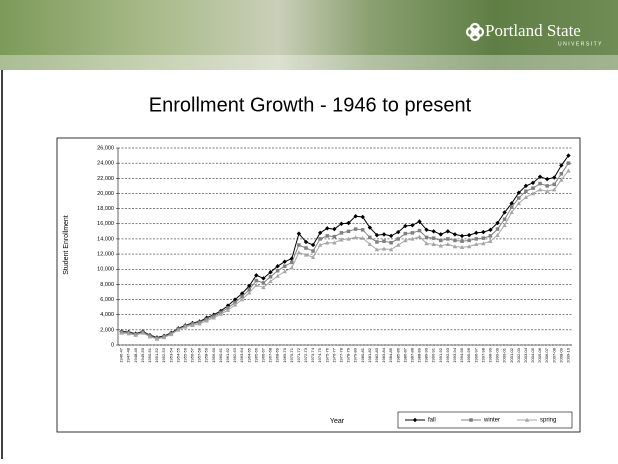  What do you see at coordinates (482, 354) in the screenshot?
I see `x-tick-label: 1997-98` at bounding box center [482, 354].